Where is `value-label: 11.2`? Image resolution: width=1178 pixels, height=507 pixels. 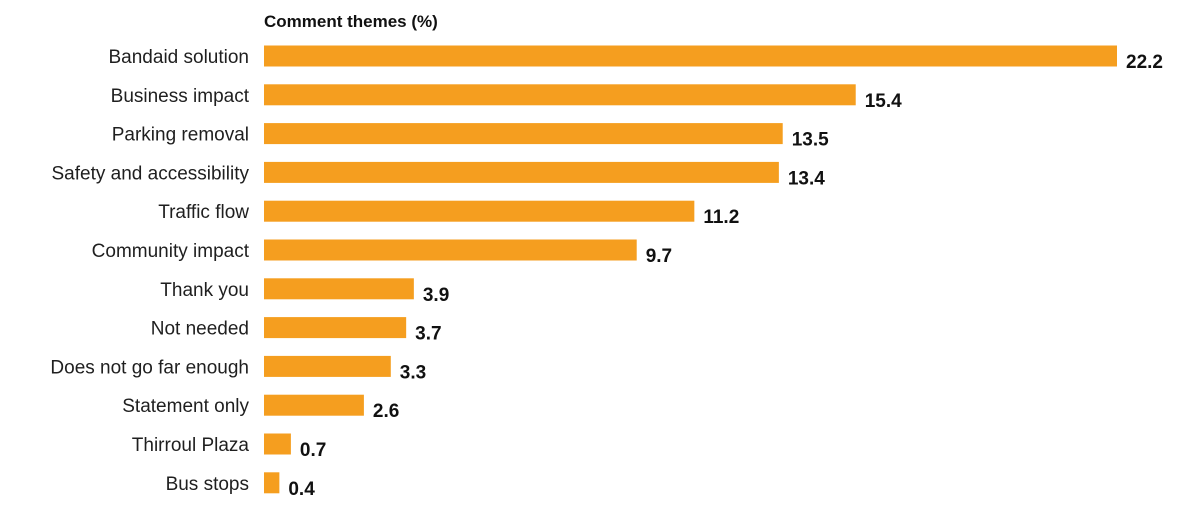 value-label: 11.2 is located at coordinates (721, 217).